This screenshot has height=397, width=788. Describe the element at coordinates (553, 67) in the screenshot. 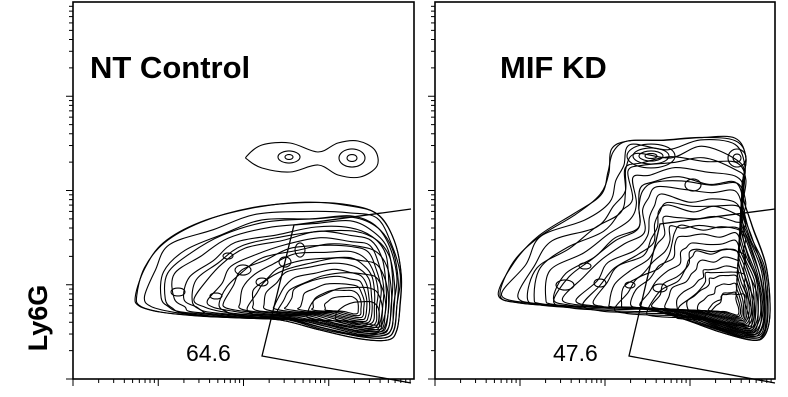

I see `panel-title: MIF KD` at that location.